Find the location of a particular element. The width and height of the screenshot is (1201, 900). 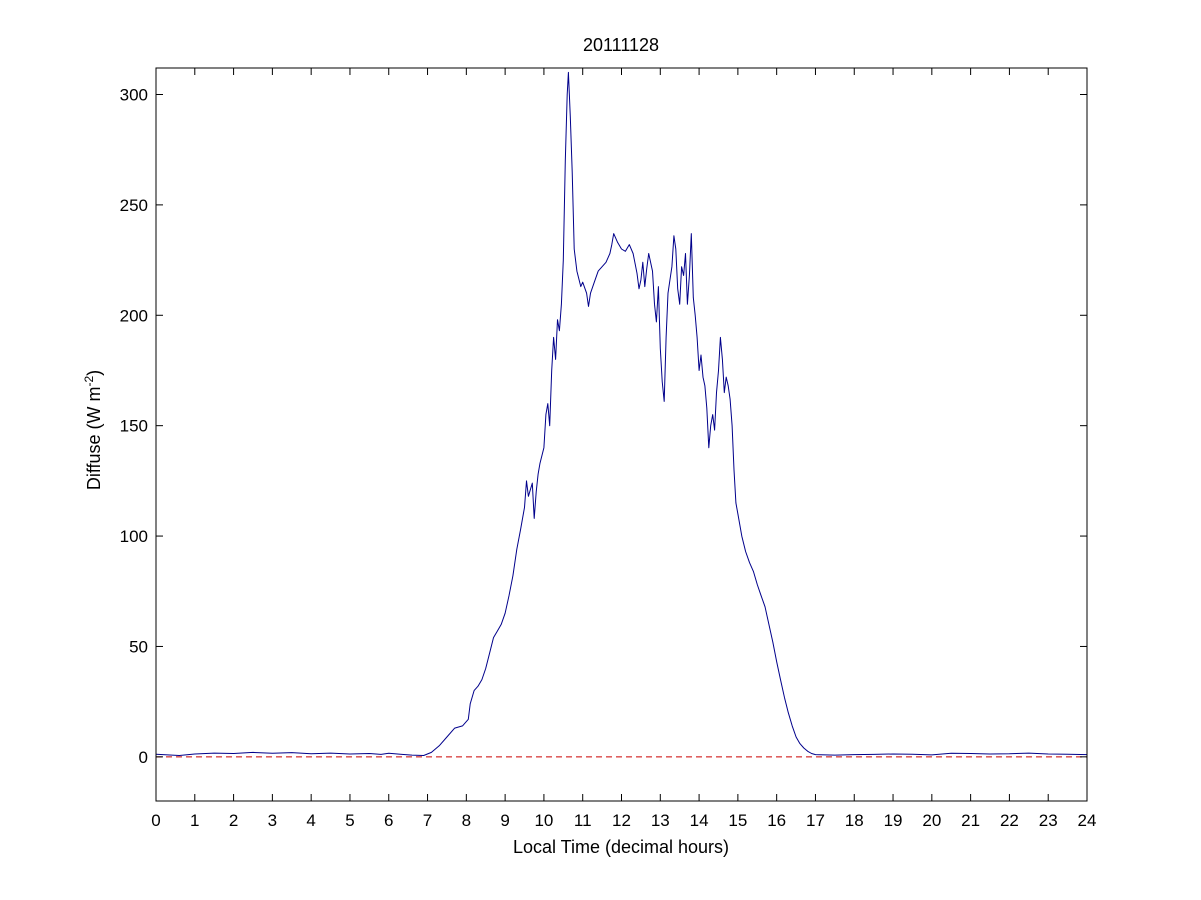

x-axis-label: Local Time (decimal hours) is located at coordinates (621, 847).